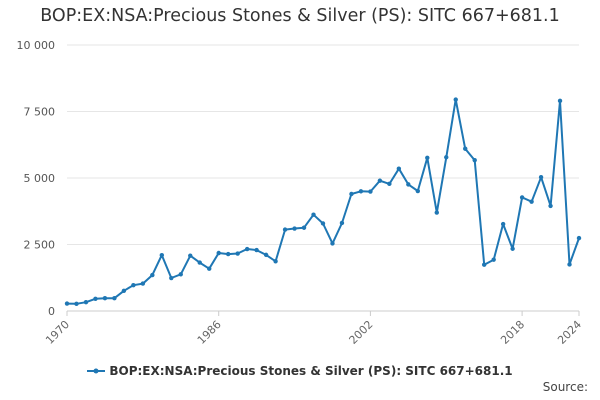 Image resolution: width=600 pixels, height=400 pixels. I want to click on legend-series-swatch, so click(96, 371).